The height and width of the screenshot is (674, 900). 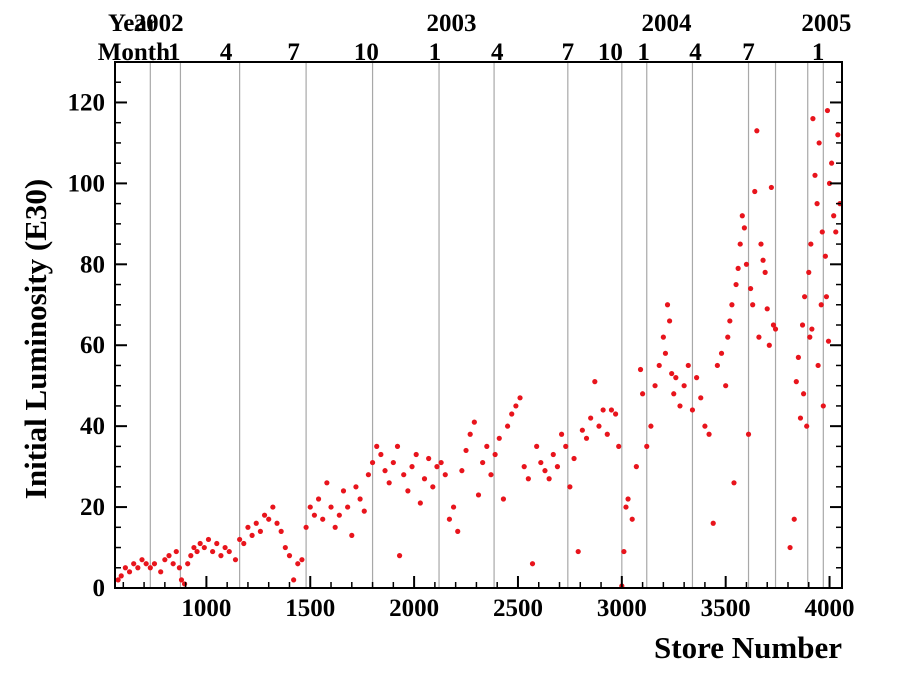 I want to click on month-label: 4, so click(x=497, y=52).